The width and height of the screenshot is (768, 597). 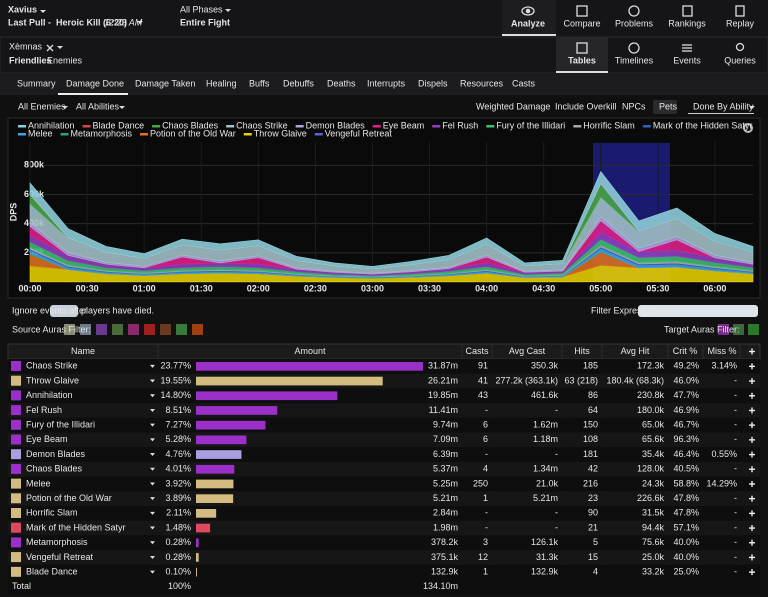 I want to click on filter-toggle: Weighted Damage, so click(x=513, y=106).